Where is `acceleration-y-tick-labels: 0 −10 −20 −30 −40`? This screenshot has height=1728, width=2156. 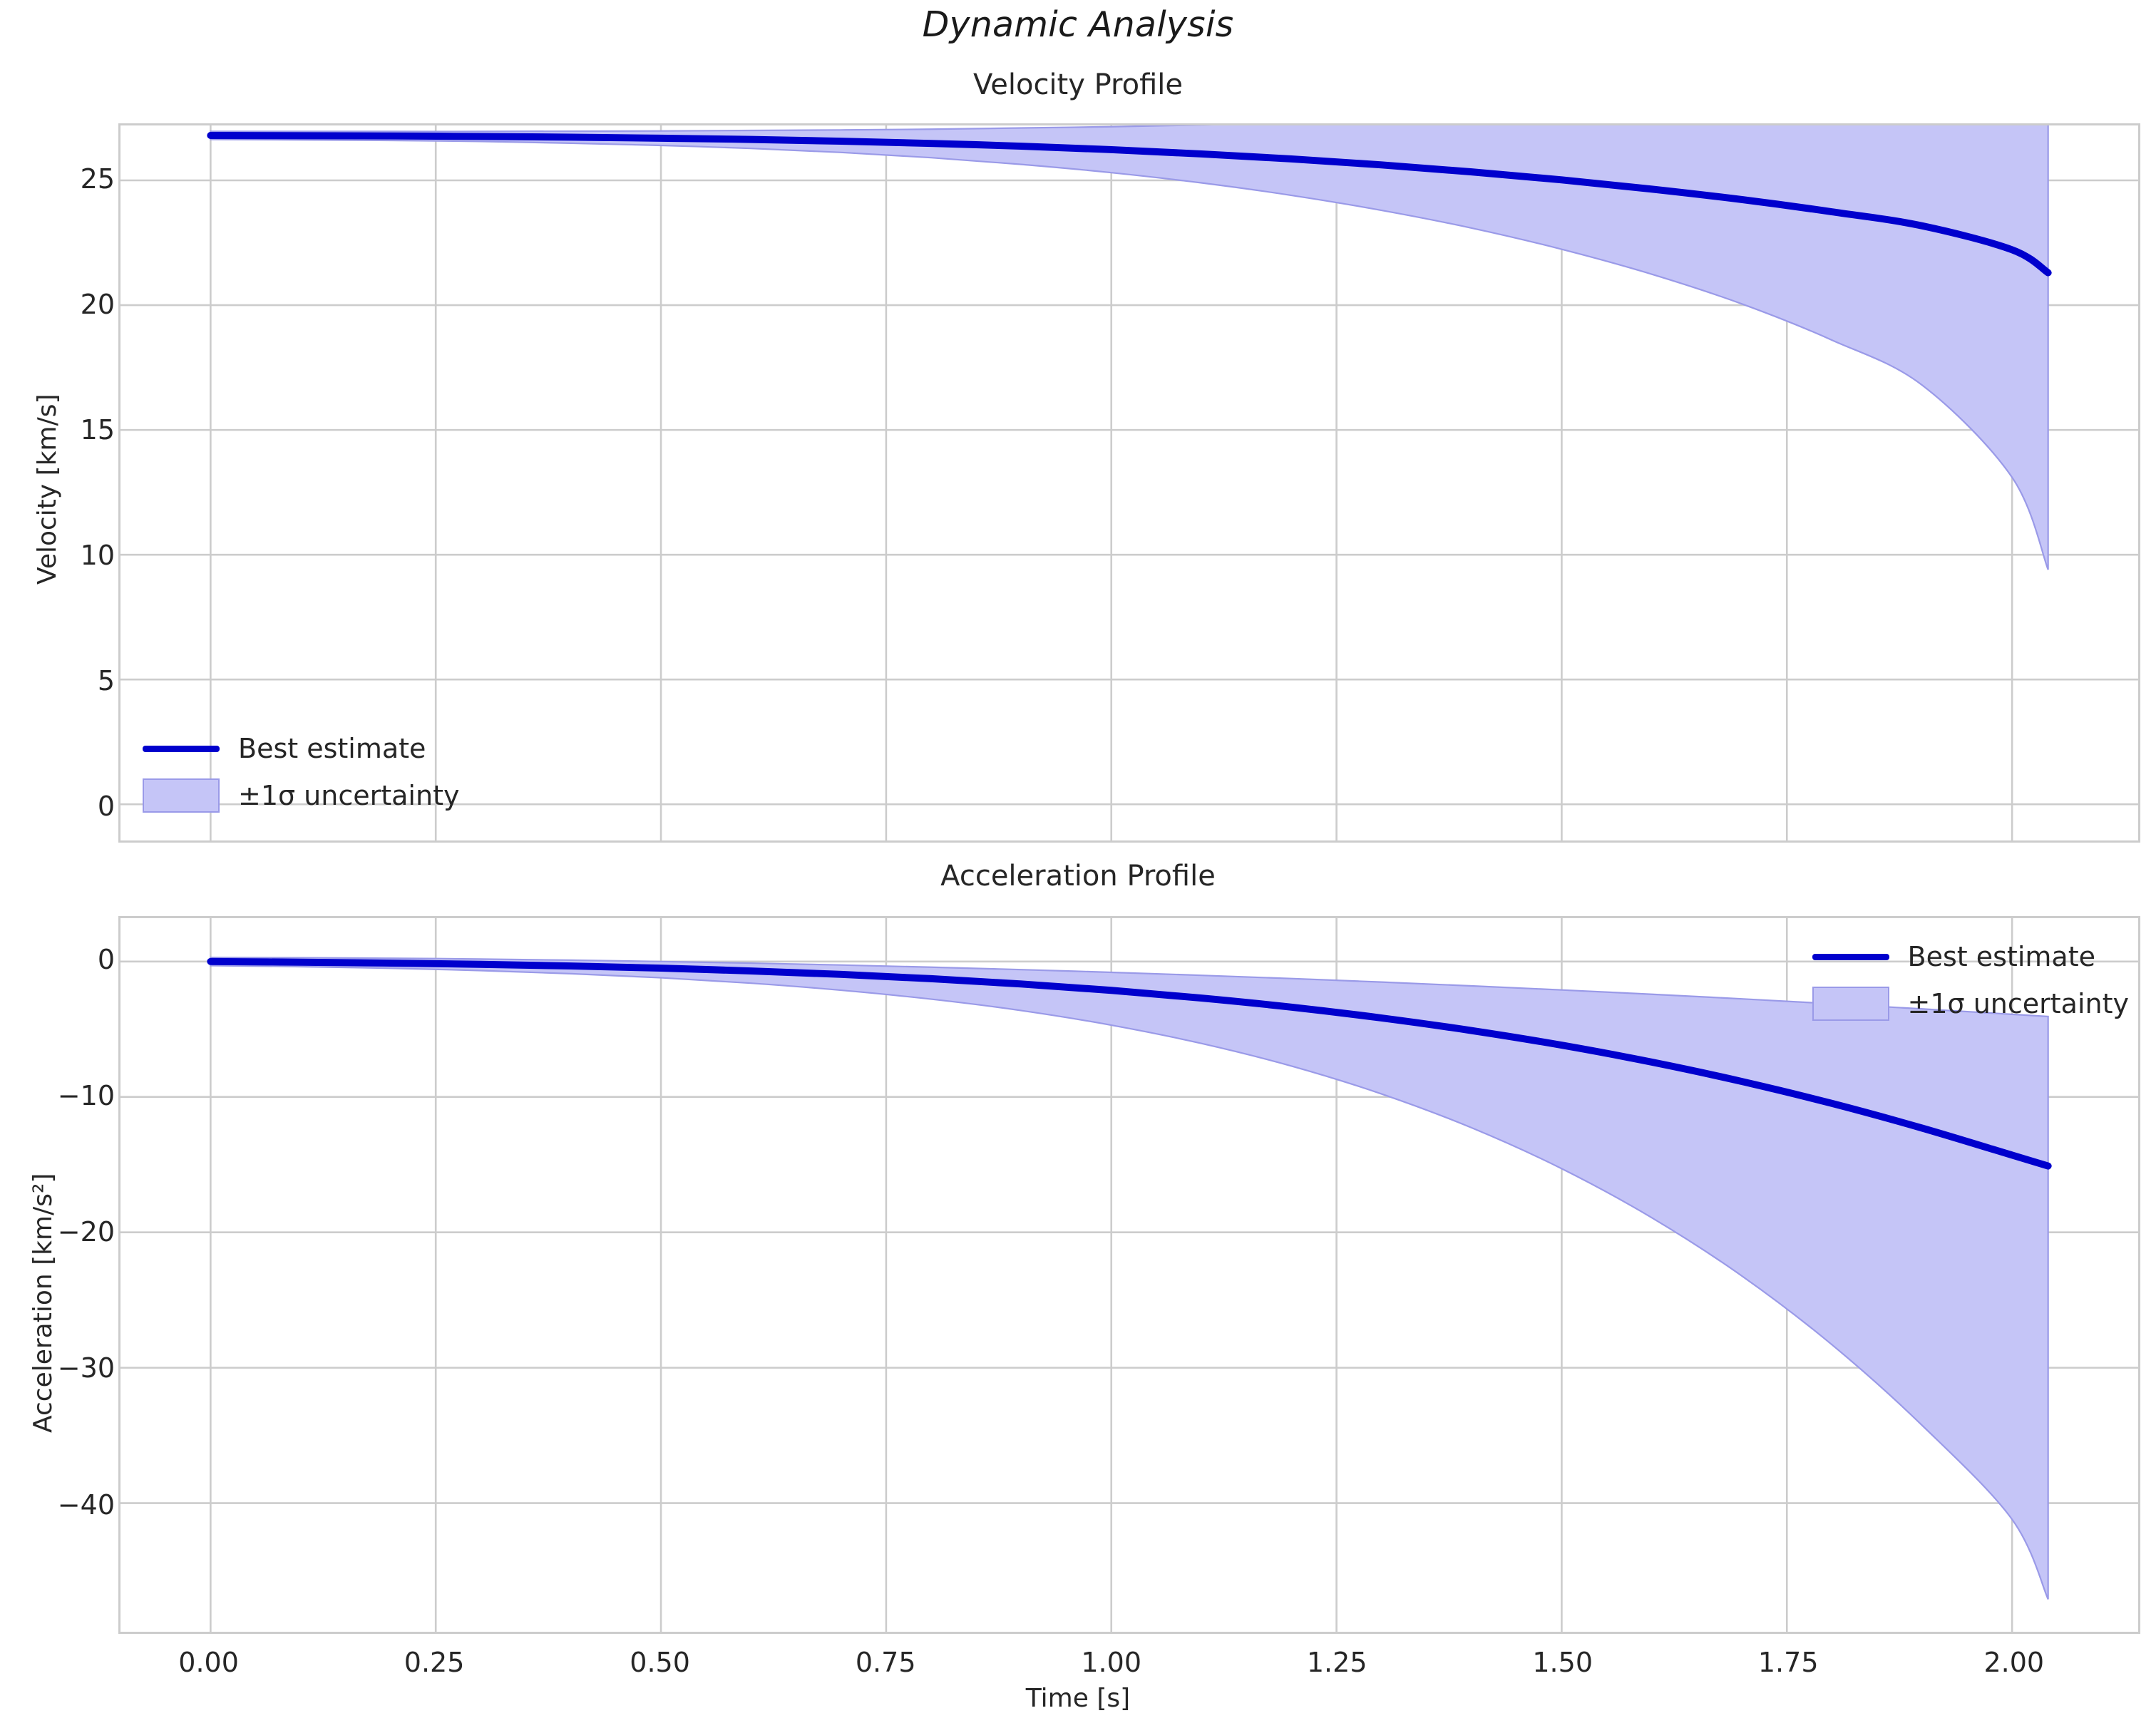
acceleration-y-tick-labels: 0 −10 −20 −30 −40 is located at coordinates (63, 864).